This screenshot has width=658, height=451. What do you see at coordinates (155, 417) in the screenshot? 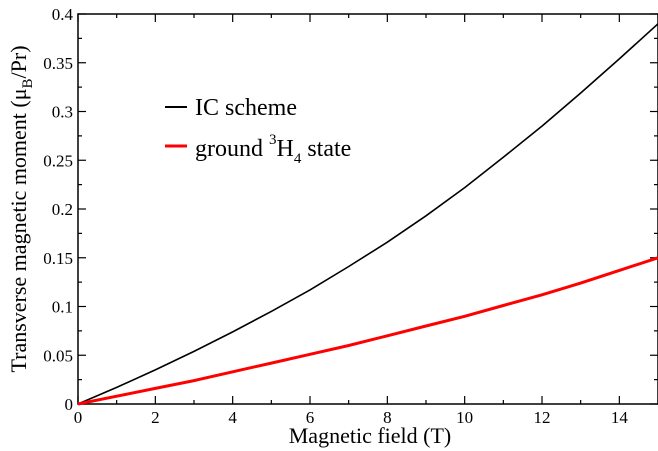
I see `x-tick-label: 2` at bounding box center [155, 417].